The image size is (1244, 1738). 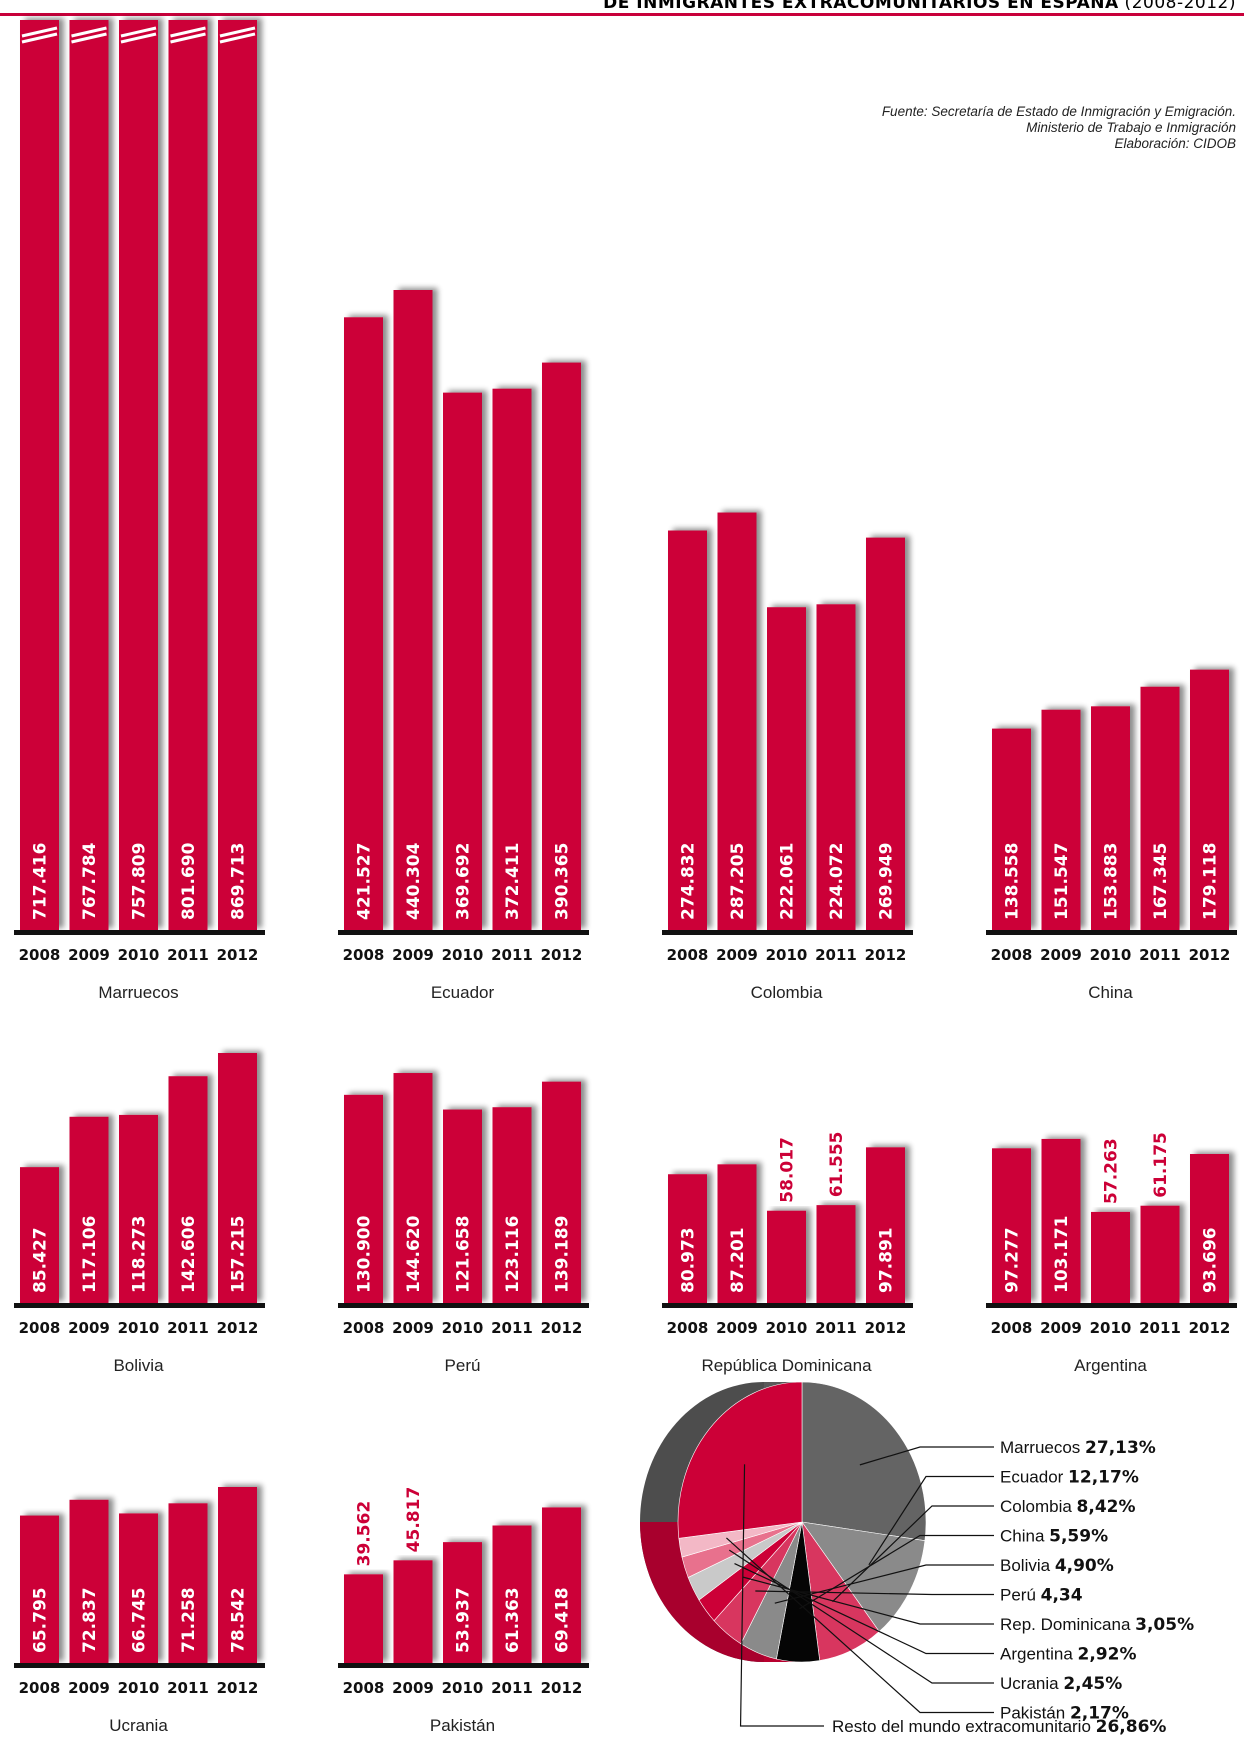 I want to click on bar-value-label: 801.690, so click(x=189, y=881).